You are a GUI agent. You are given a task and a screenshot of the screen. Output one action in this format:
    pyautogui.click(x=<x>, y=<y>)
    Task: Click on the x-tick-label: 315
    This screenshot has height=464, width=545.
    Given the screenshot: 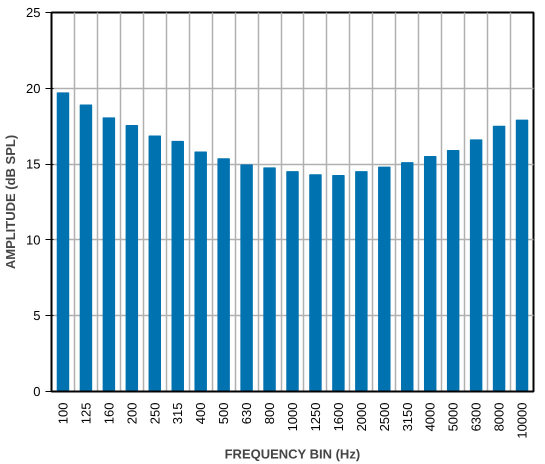 What is the action you would take?
    pyautogui.click(x=178, y=413)
    